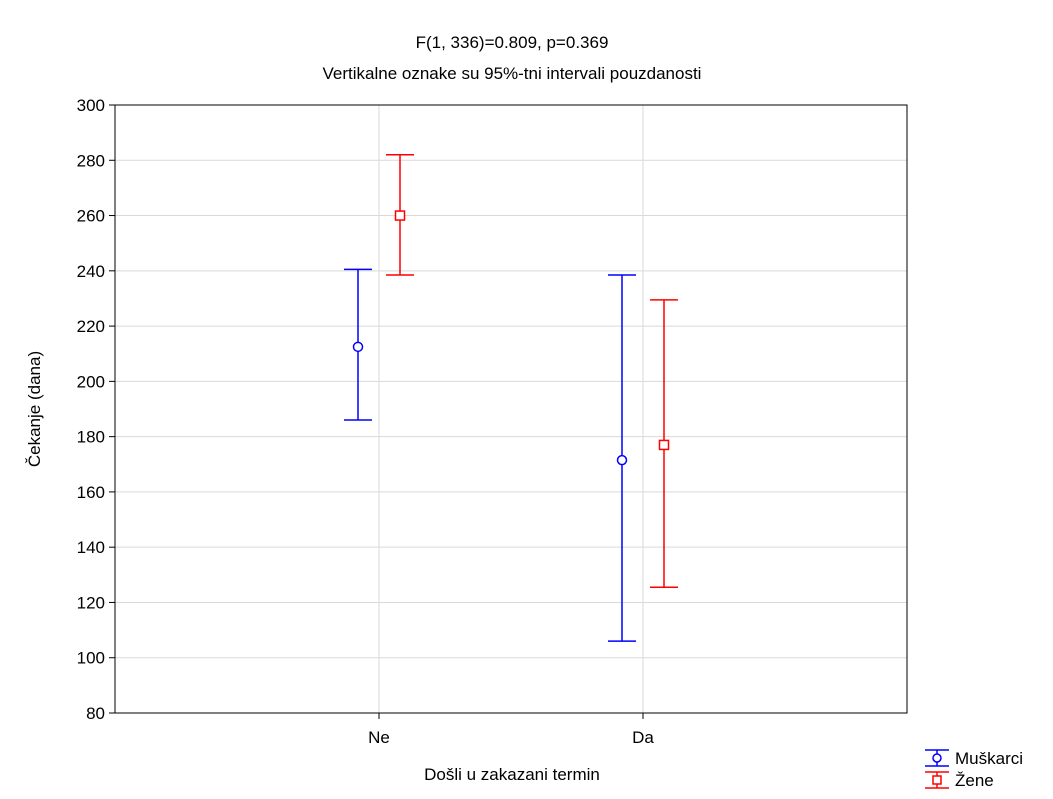  I want to click on y-tick-label: 160, so click(91, 492).